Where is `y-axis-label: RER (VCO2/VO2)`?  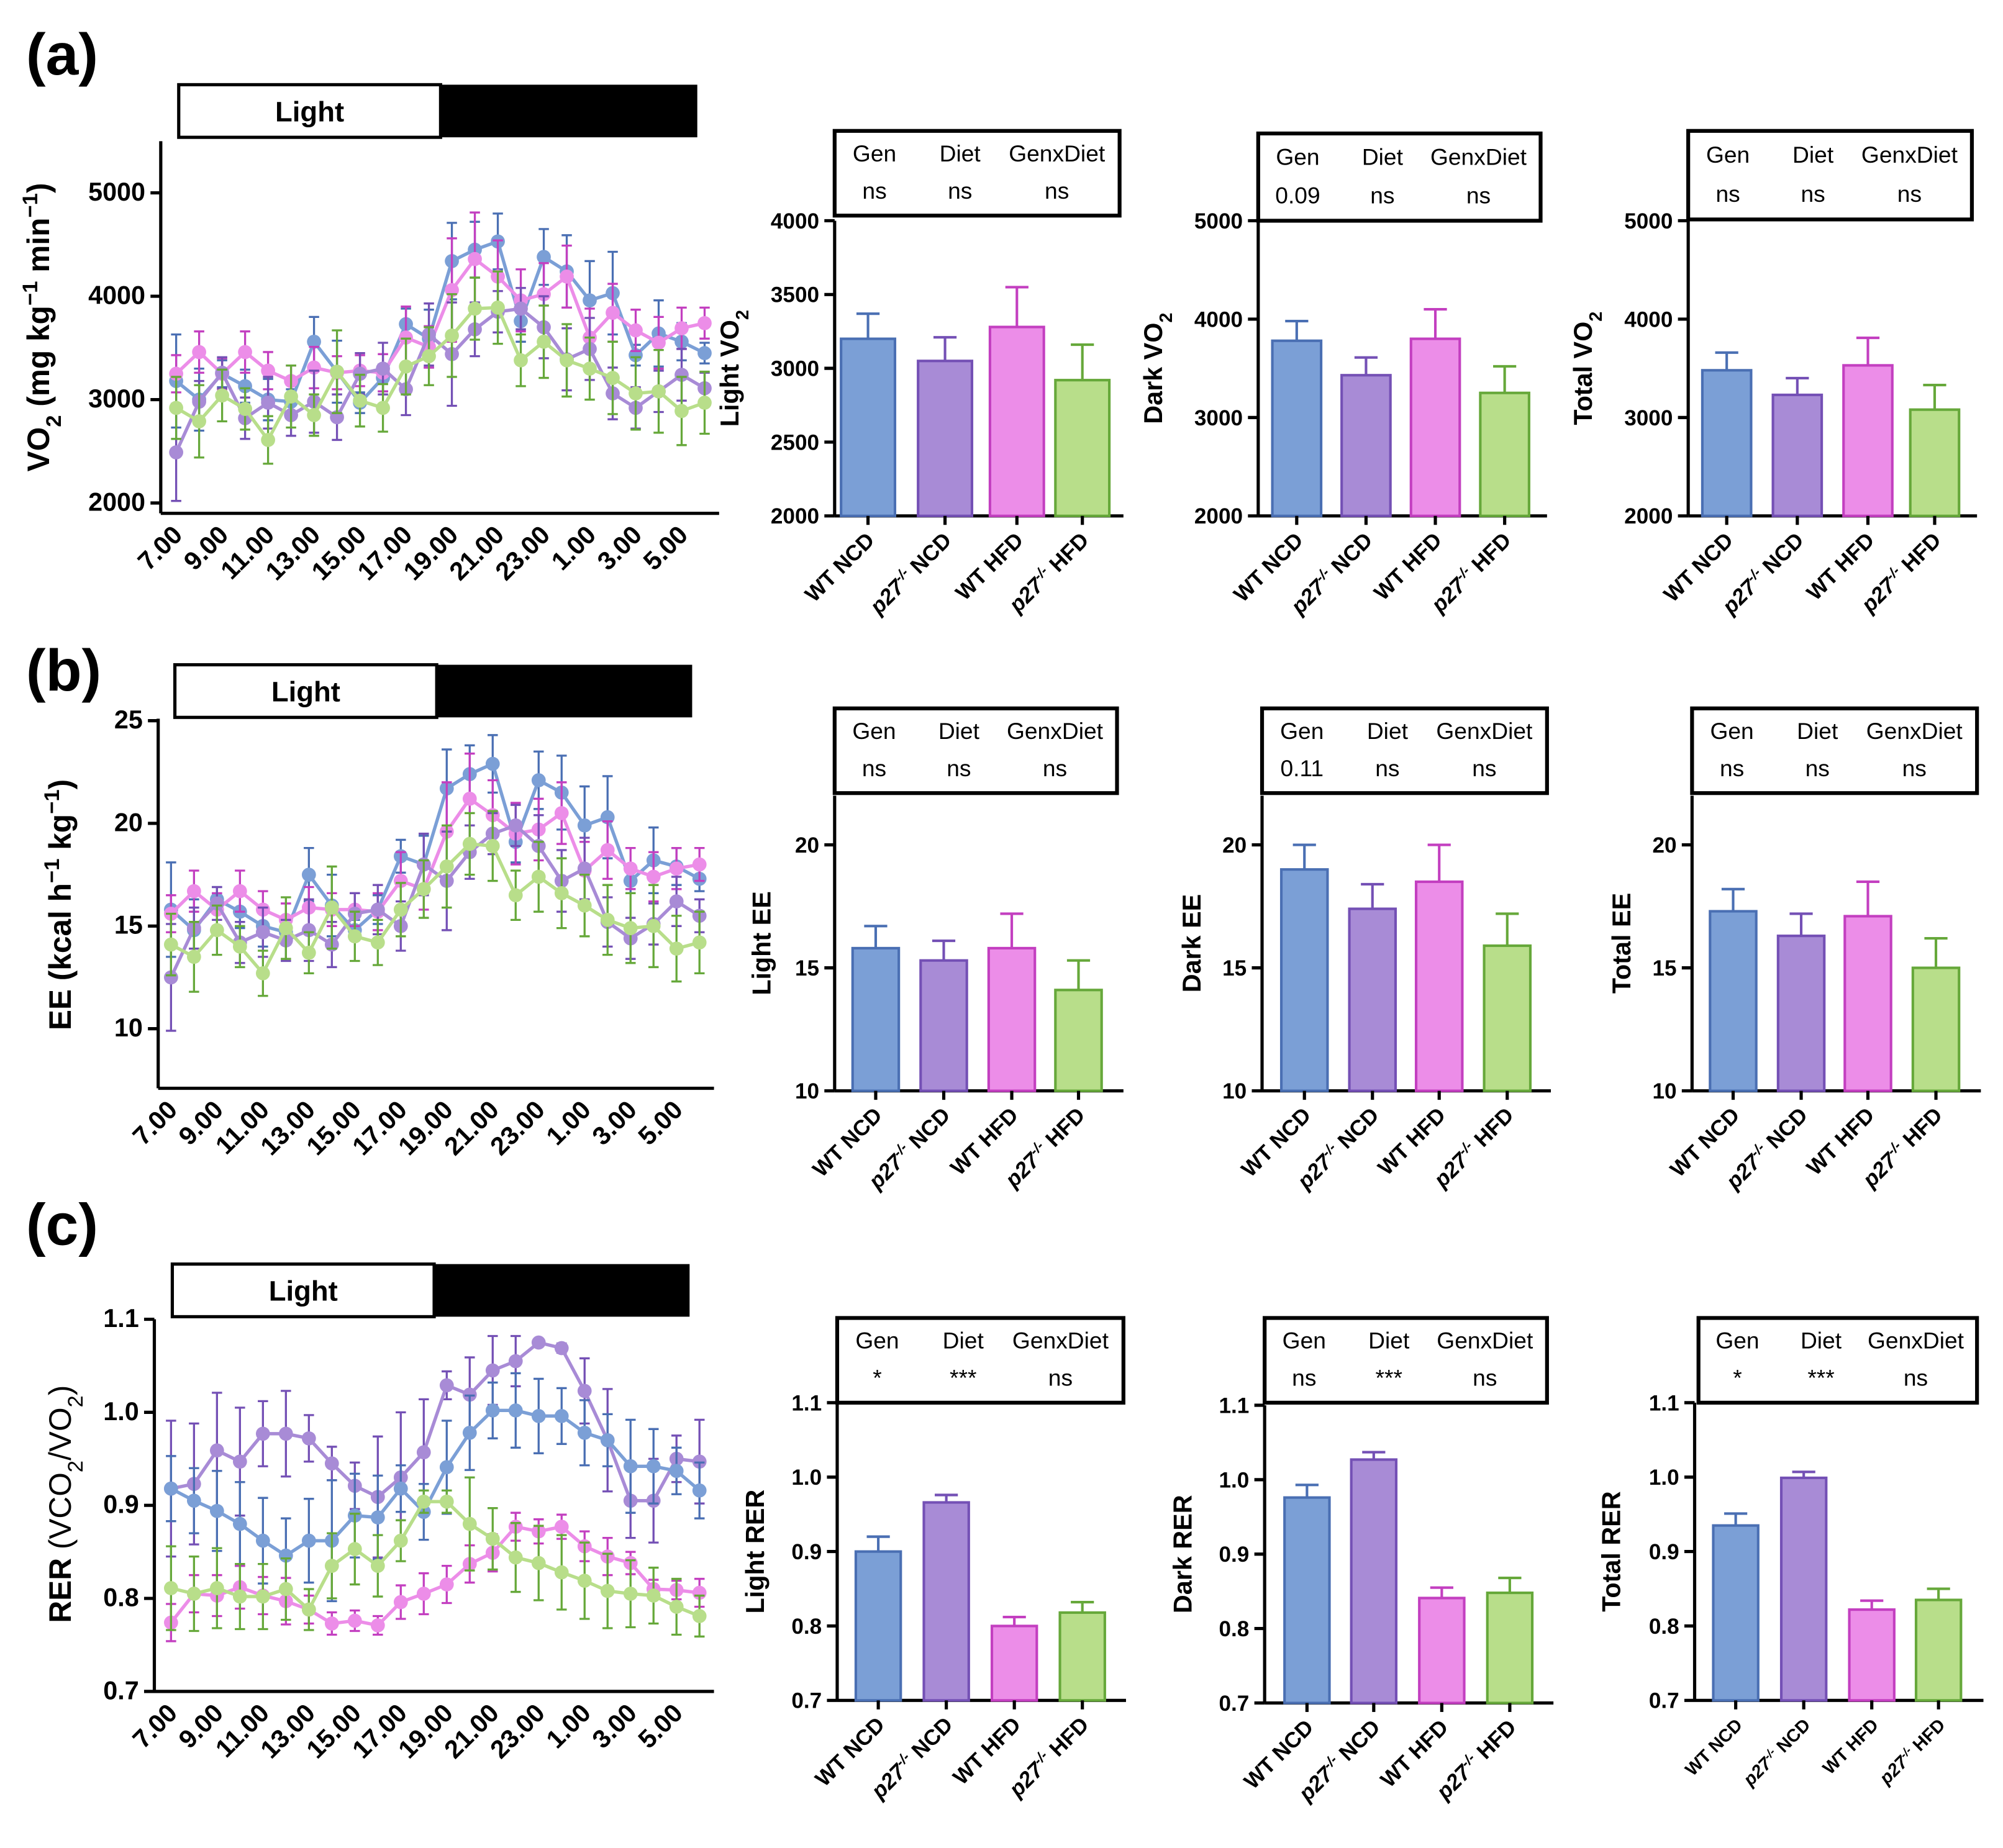 y-axis-label: RER (VCO2/VO2) is located at coordinates (65, 1504).